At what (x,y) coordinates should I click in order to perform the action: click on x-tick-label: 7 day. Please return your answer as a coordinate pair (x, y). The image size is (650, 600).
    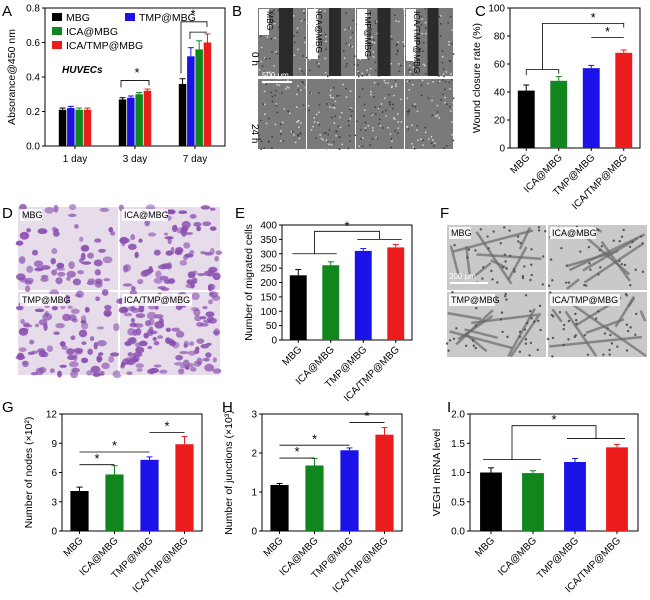
    Looking at the image, I should click on (195, 159).